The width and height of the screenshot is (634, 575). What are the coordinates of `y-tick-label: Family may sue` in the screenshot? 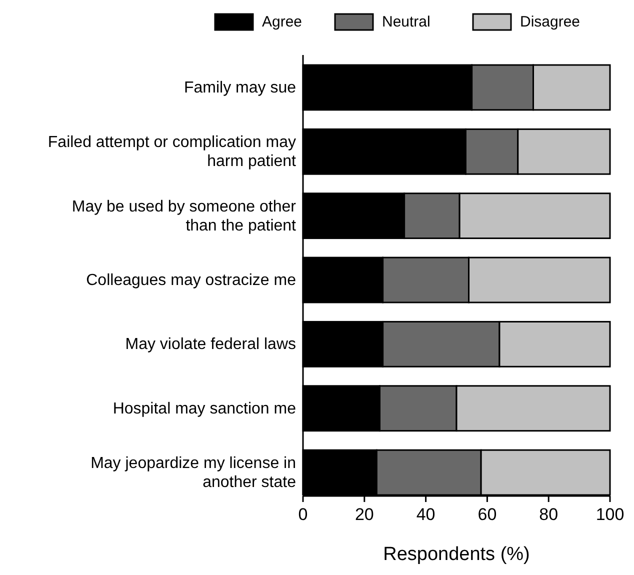 It's located at (240, 87).